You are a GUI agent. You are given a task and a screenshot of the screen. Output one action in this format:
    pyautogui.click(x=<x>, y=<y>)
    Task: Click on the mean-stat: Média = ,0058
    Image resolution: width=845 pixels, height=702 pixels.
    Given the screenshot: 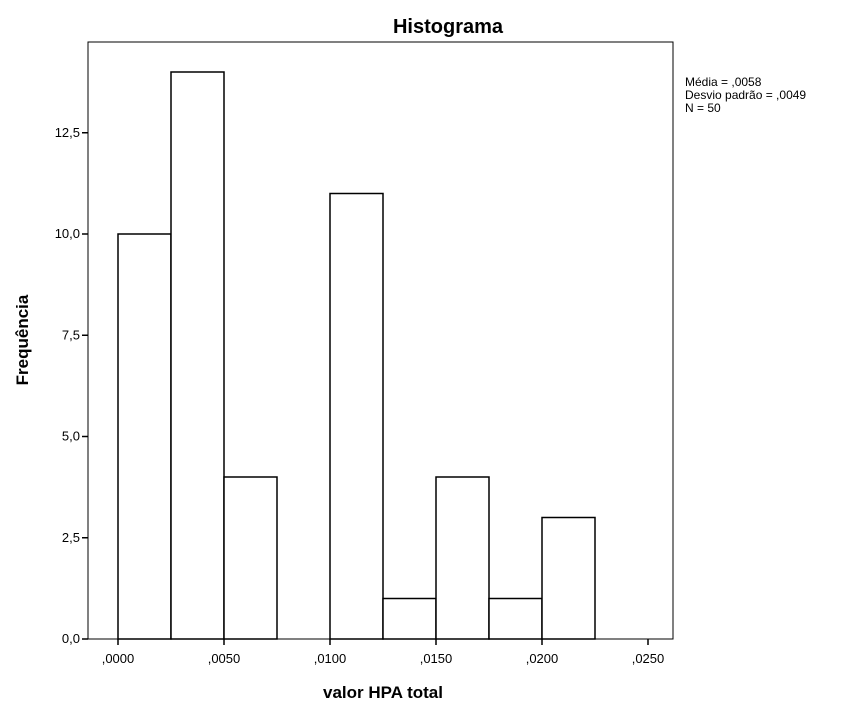 What is the action you would take?
    pyautogui.click(x=723, y=82)
    